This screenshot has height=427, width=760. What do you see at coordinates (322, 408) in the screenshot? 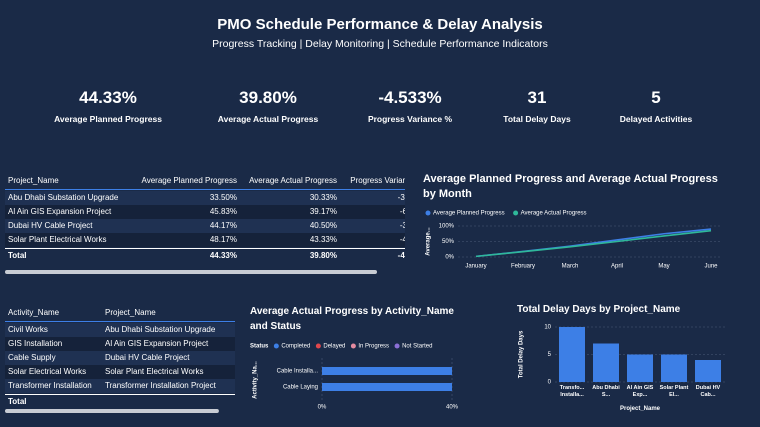
I see `x-tick-label: 0%` at bounding box center [322, 408].